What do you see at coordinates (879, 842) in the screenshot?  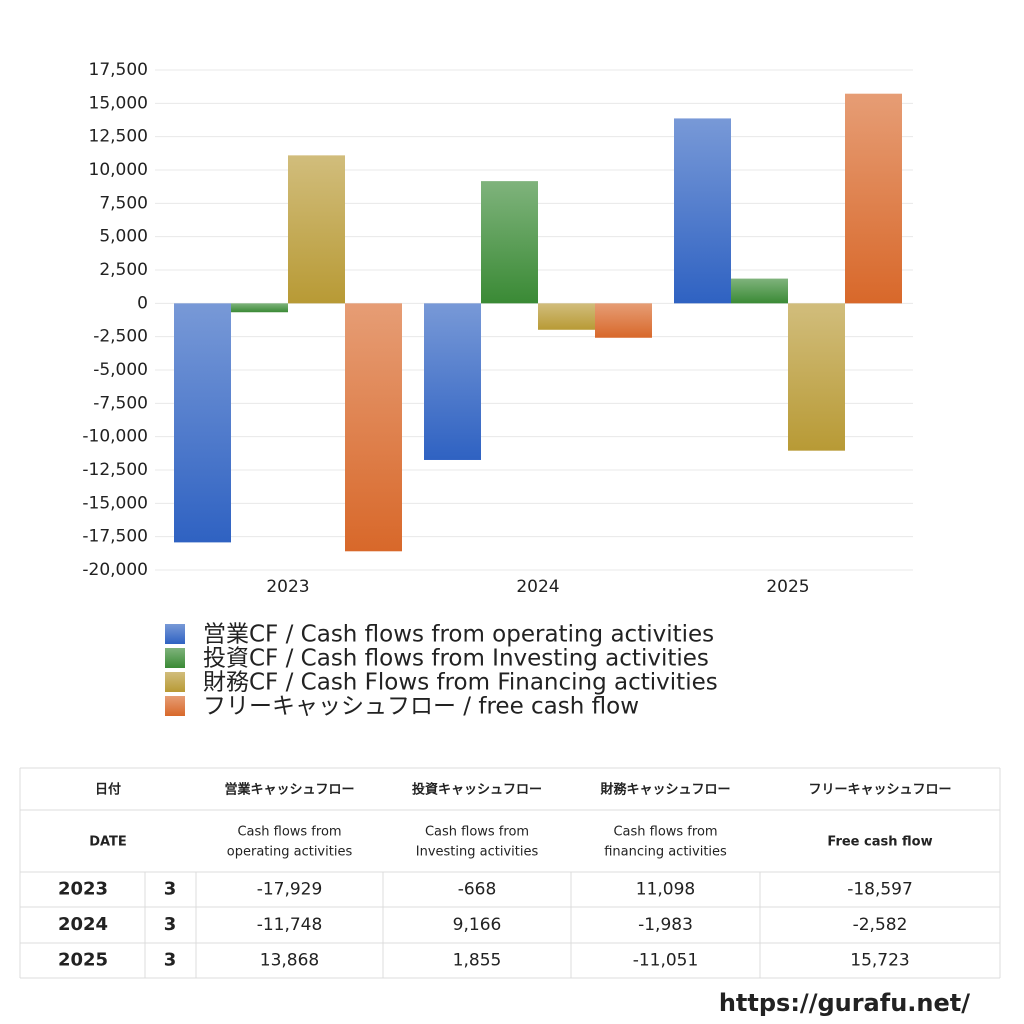 I see `header-en: Free cash flow` at bounding box center [879, 842].